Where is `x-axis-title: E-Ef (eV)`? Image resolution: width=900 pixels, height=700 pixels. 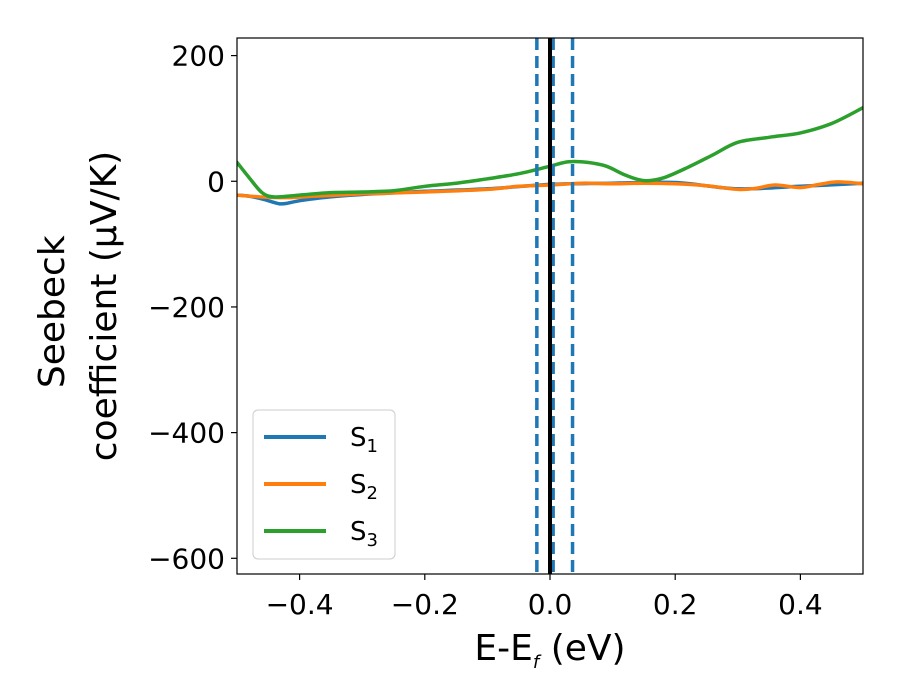
x-axis-title: E-Ef (eV) is located at coordinates (549, 650).